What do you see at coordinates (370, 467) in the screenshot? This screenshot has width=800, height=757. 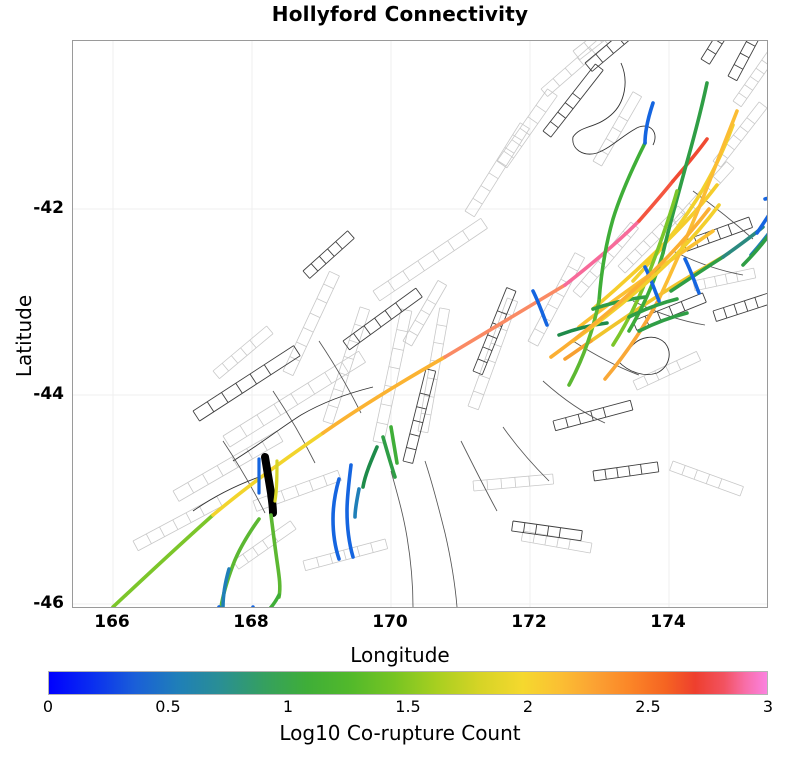 I see `green-fault-central-c` at bounding box center [370, 467].